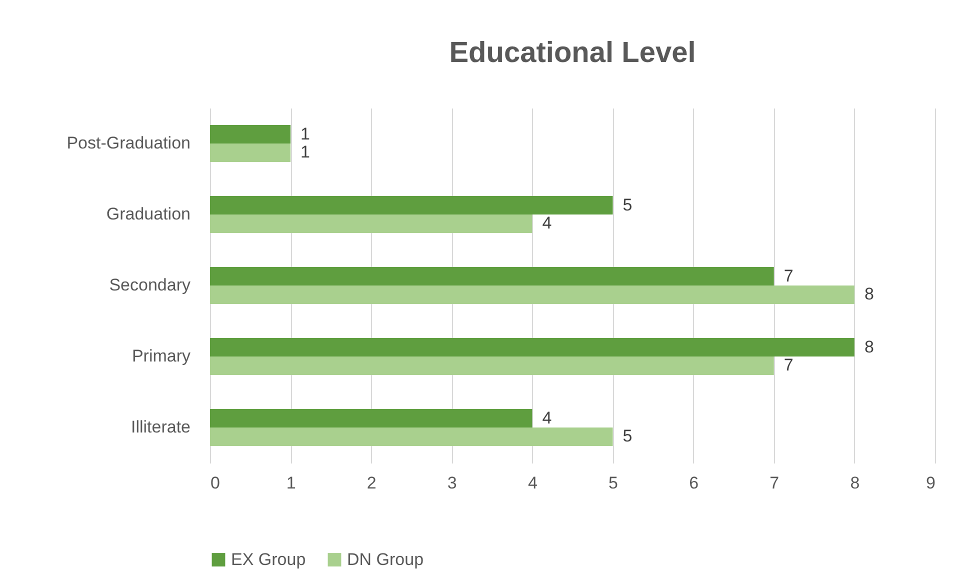 This screenshot has height=581, width=963. Describe the element at coordinates (371, 483) in the screenshot. I see `x-tick-label: 2` at that location.